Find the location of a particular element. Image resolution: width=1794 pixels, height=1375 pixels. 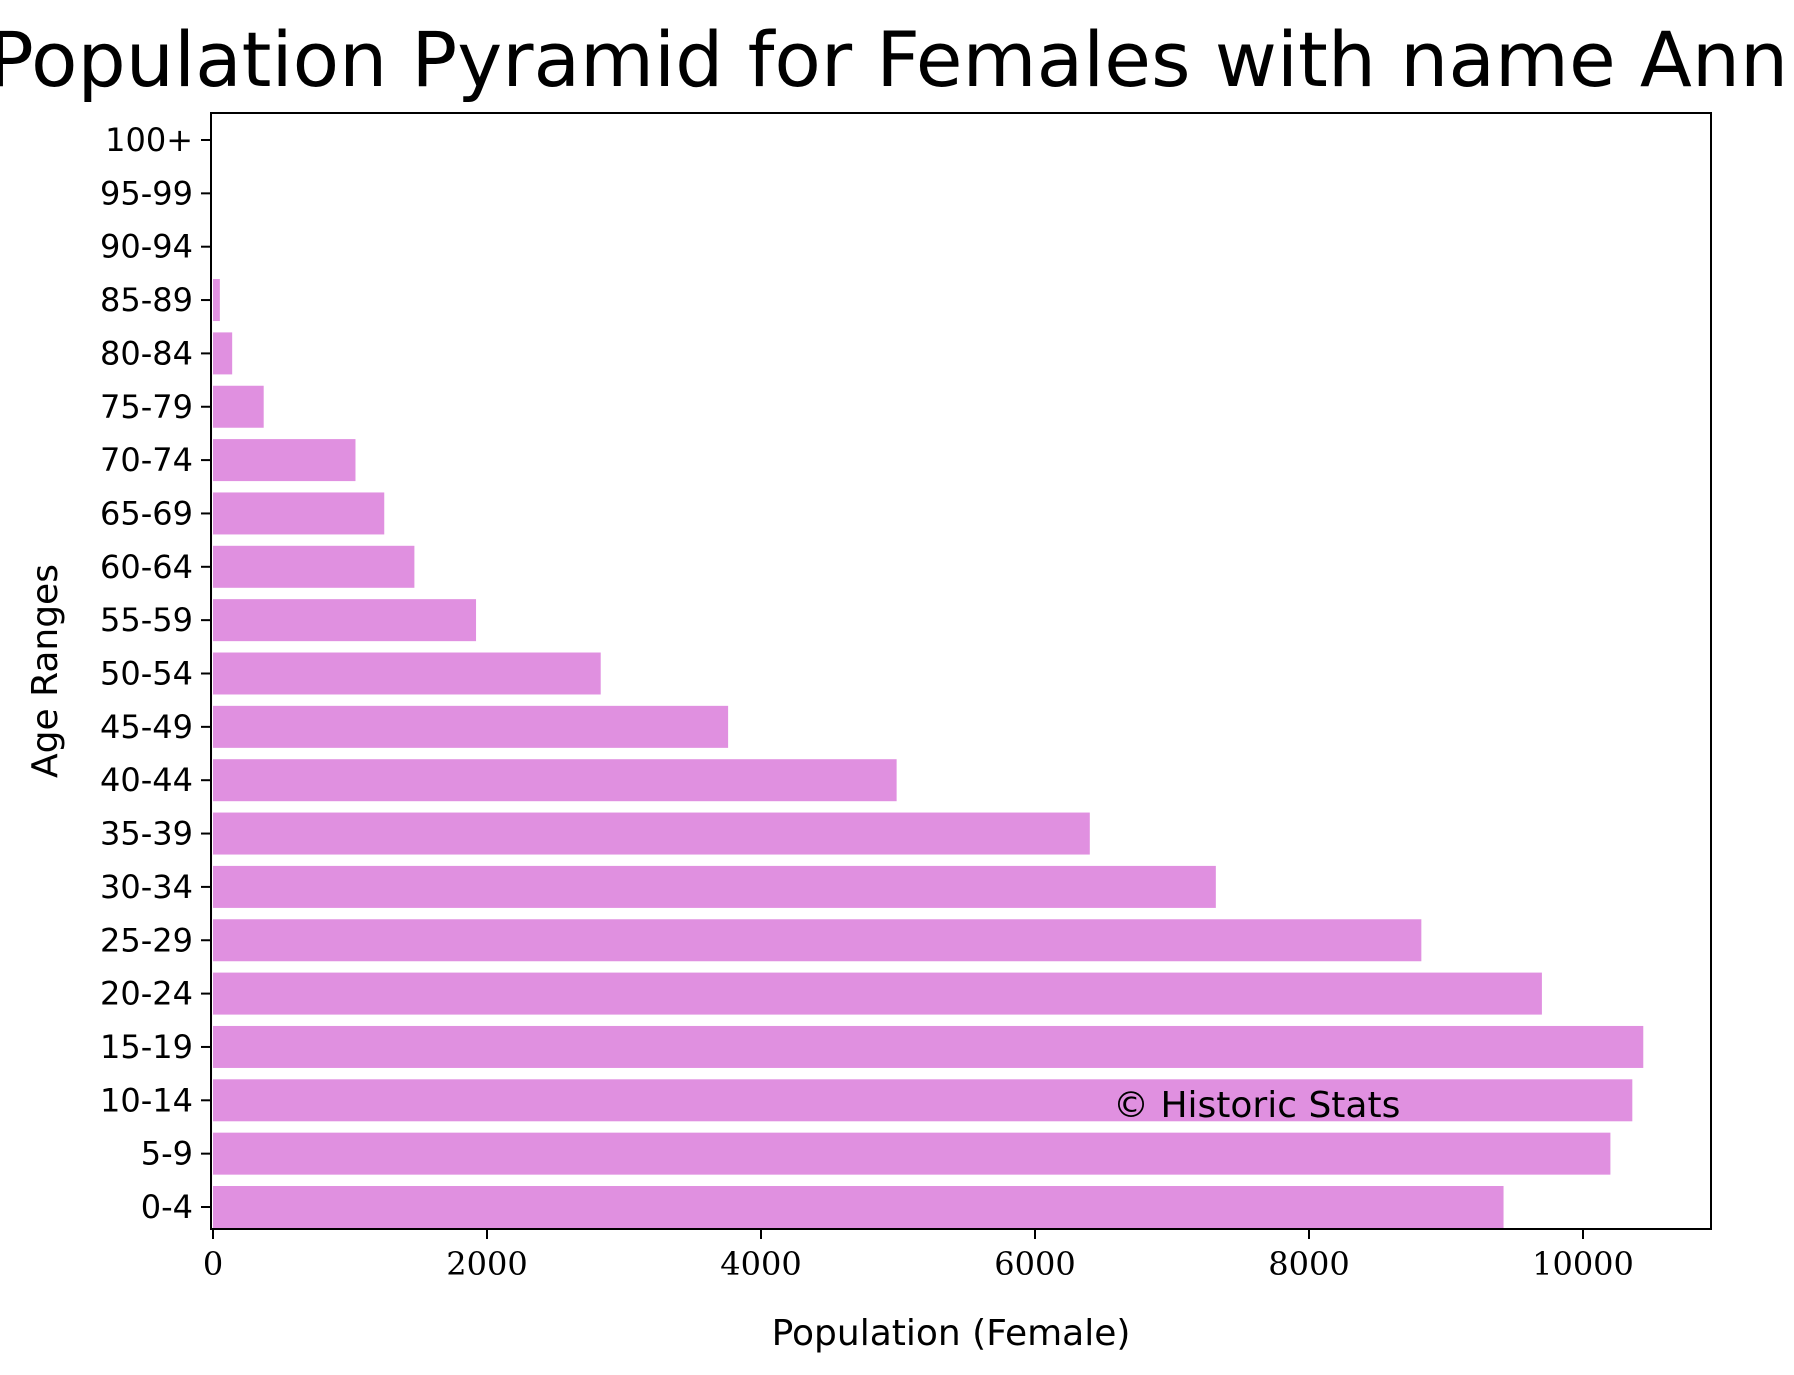

y-tick-label: 40-44 is located at coordinates (146, 780).